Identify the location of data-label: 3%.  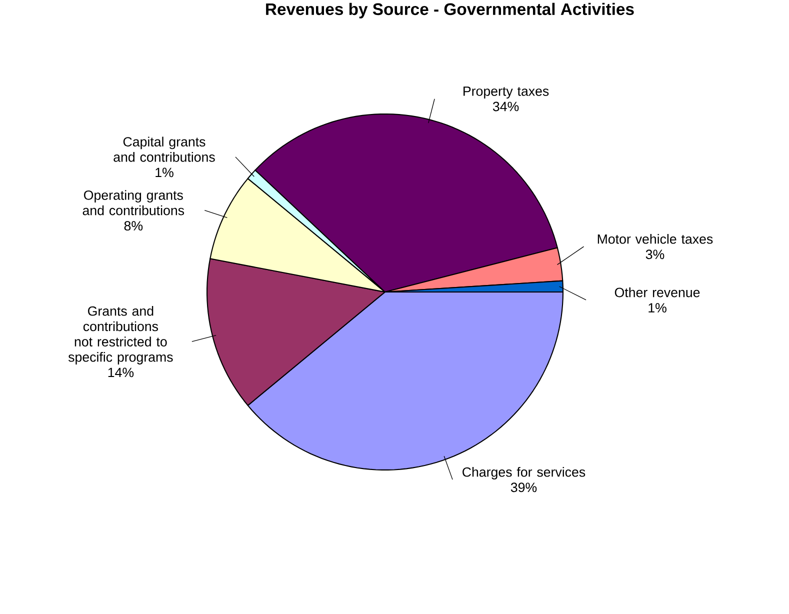
(655, 255).